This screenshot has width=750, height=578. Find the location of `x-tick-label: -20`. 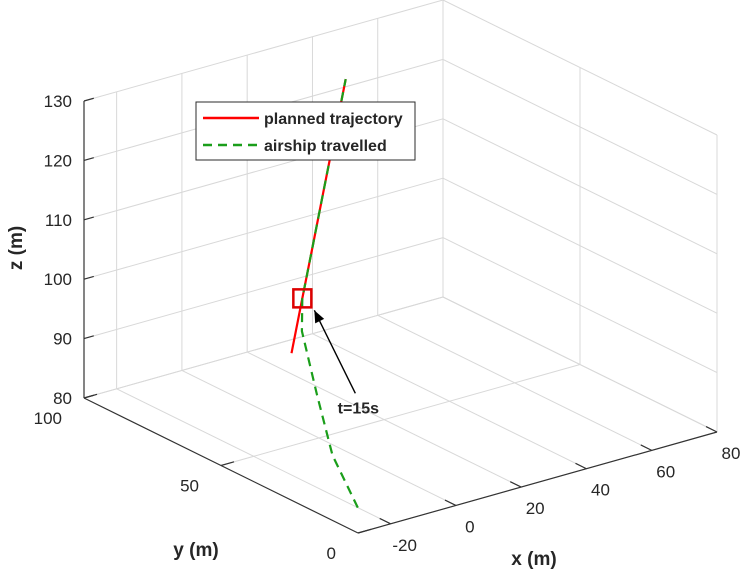

x-tick-label: -20 is located at coordinates (404, 545).